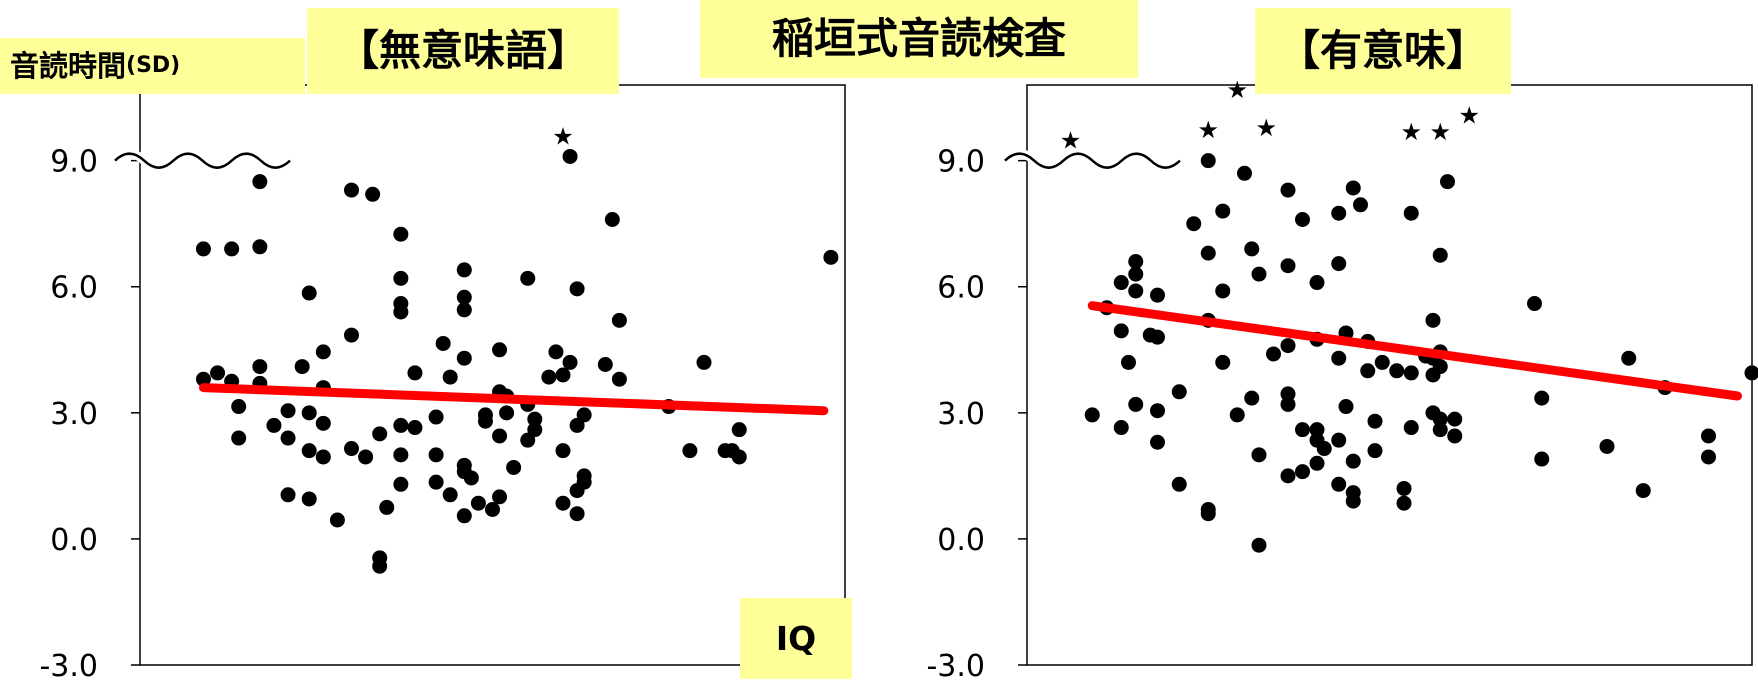  I want to click on y-axis-title: 音読時間(SD), so click(152, 66).